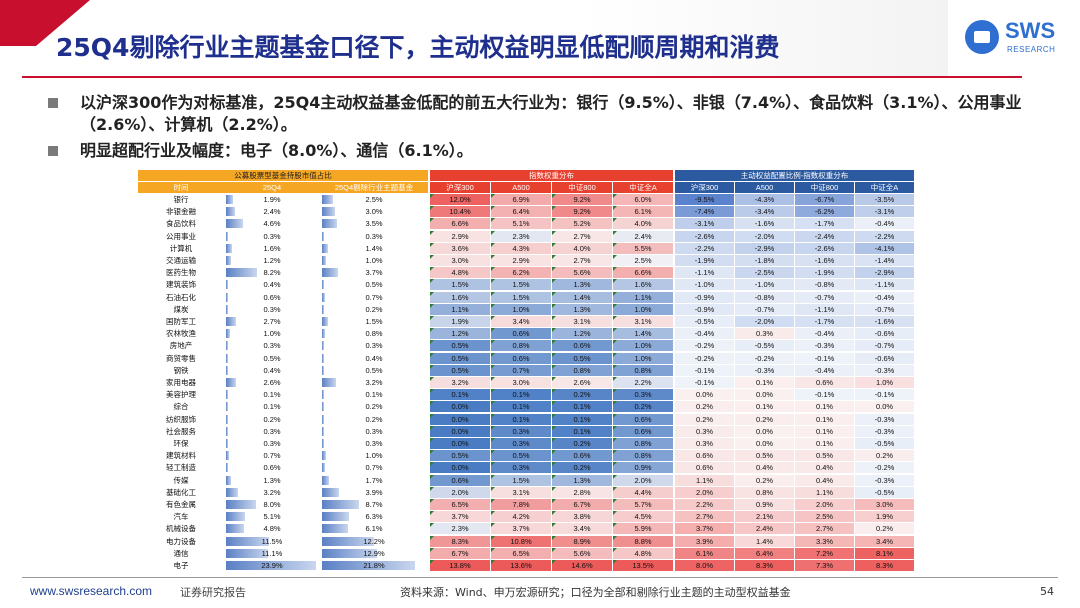  I want to click on weight-diff-cell: -3.1%, so click(884, 212).